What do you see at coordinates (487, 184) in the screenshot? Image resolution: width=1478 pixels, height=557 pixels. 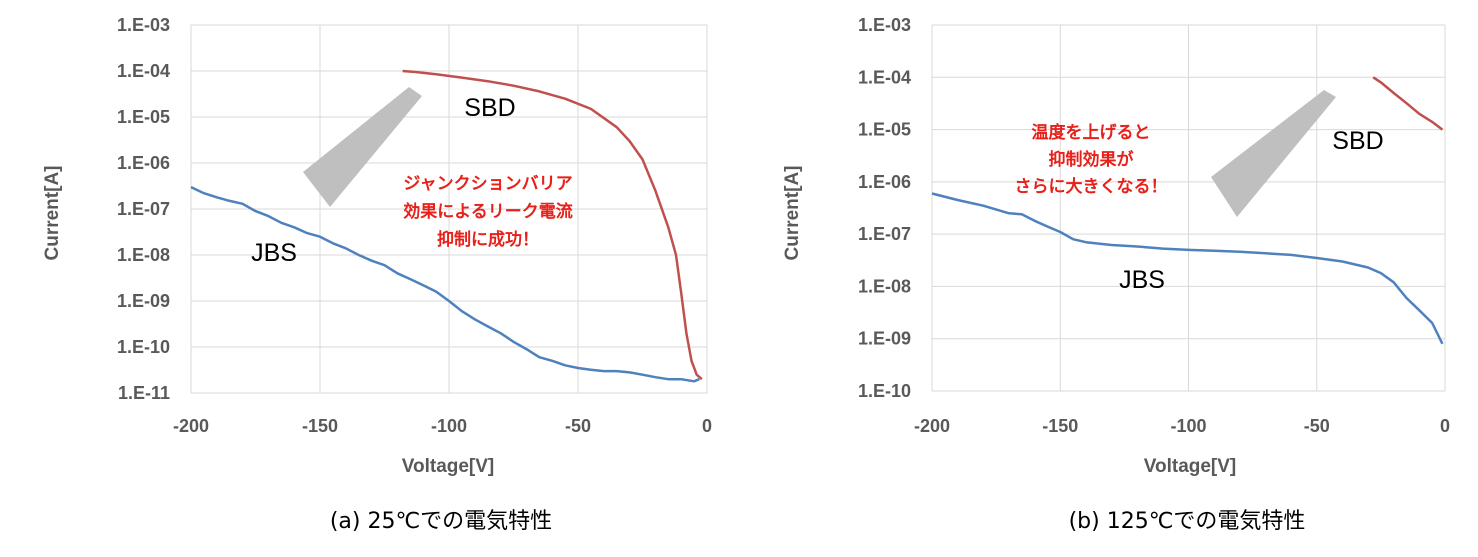 I see `annotation-line: ジャンクションバリア` at bounding box center [487, 184].